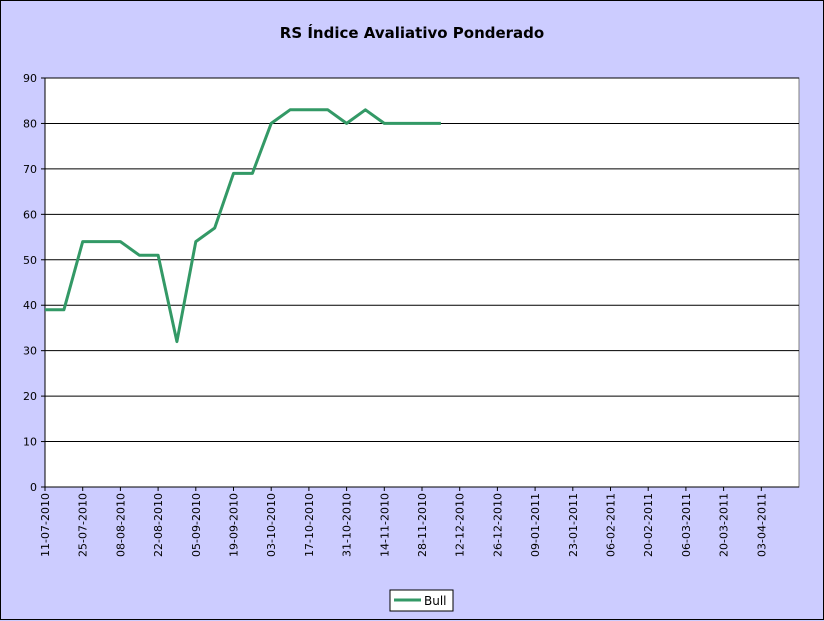  Describe the element at coordinates (347, 525) in the screenshot. I see `x-tick-label: 31-10-2010` at that location.